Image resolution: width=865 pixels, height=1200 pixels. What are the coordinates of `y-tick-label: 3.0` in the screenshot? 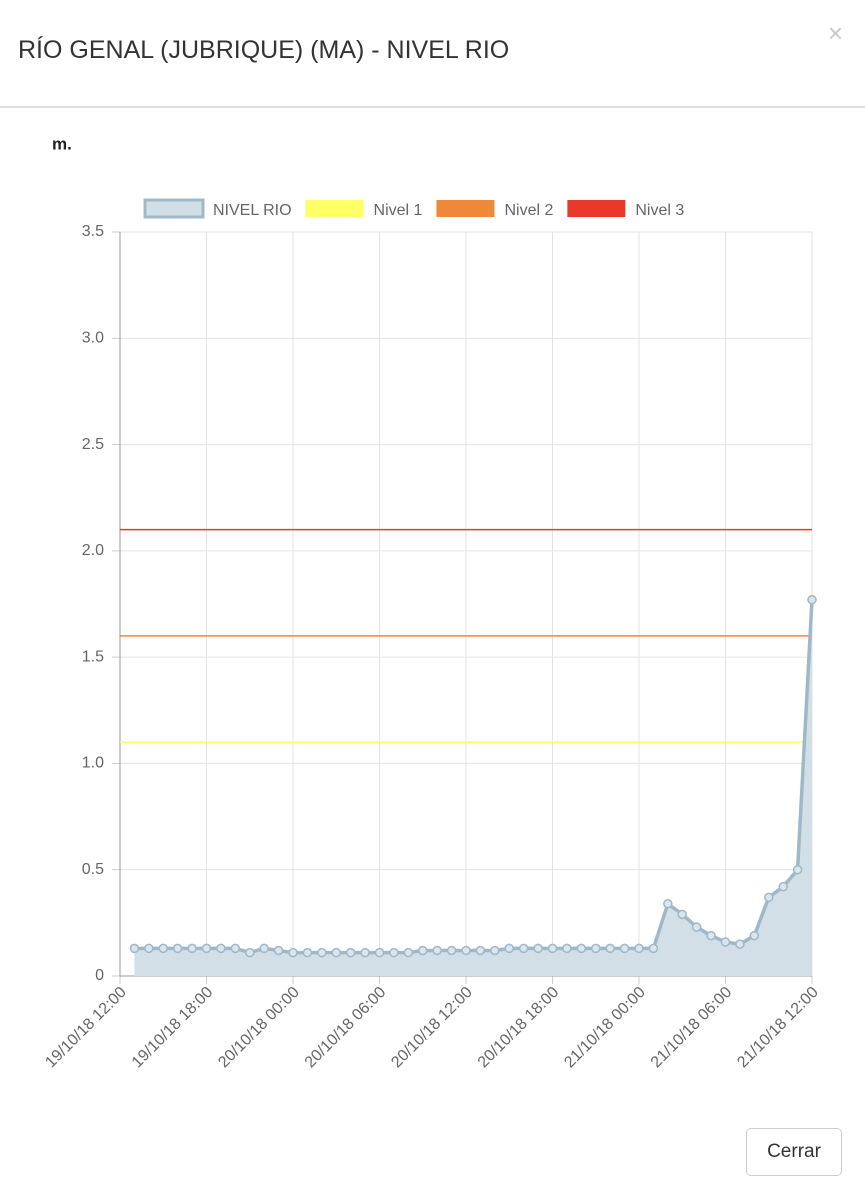 It's located at (93, 338).